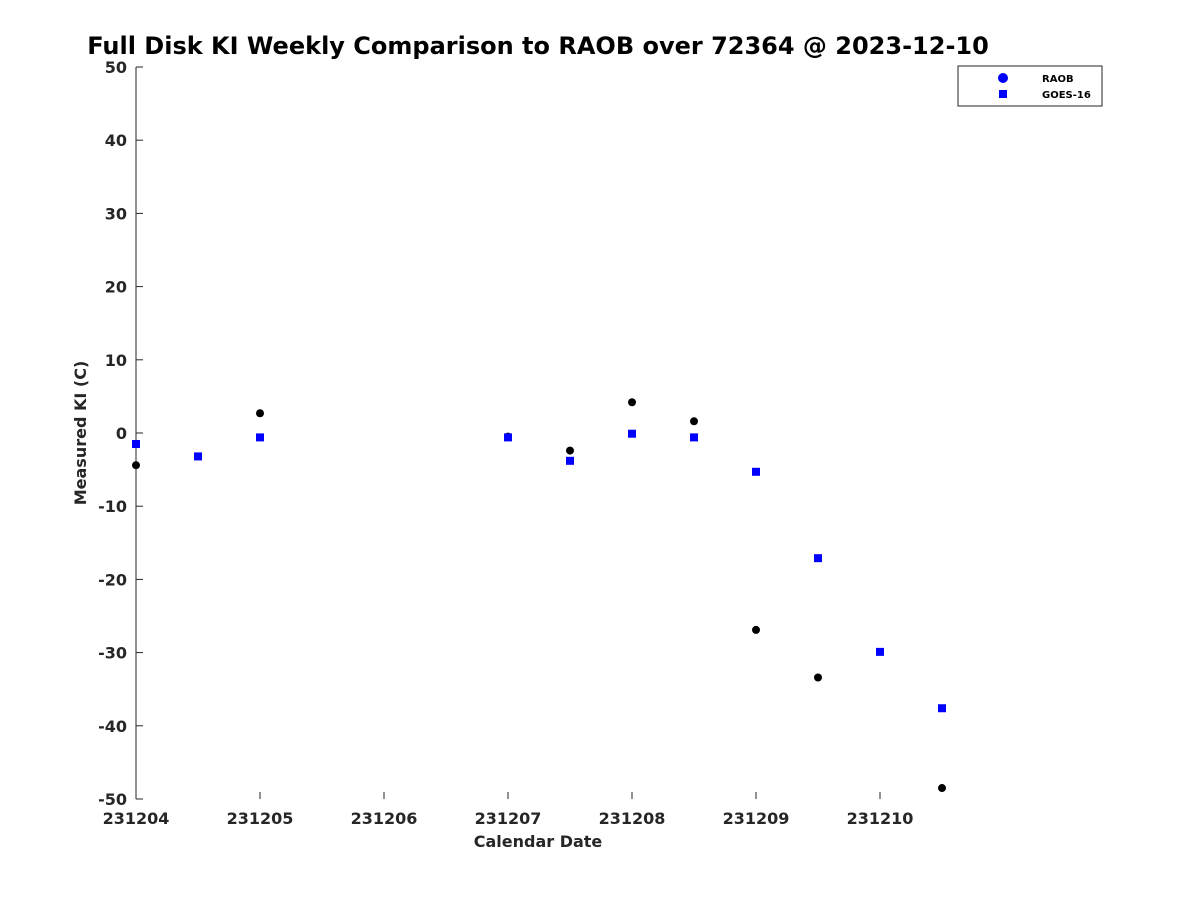 This screenshot has width=1200, height=900. Describe the element at coordinates (1066, 95) in the screenshot. I see `legend-goes-label: GOES-16` at that location.